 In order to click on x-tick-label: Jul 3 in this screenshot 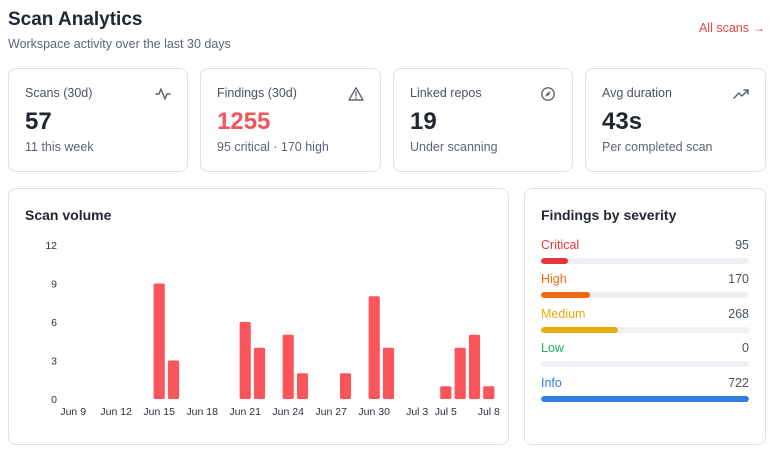, I will do `click(417, 412)`.